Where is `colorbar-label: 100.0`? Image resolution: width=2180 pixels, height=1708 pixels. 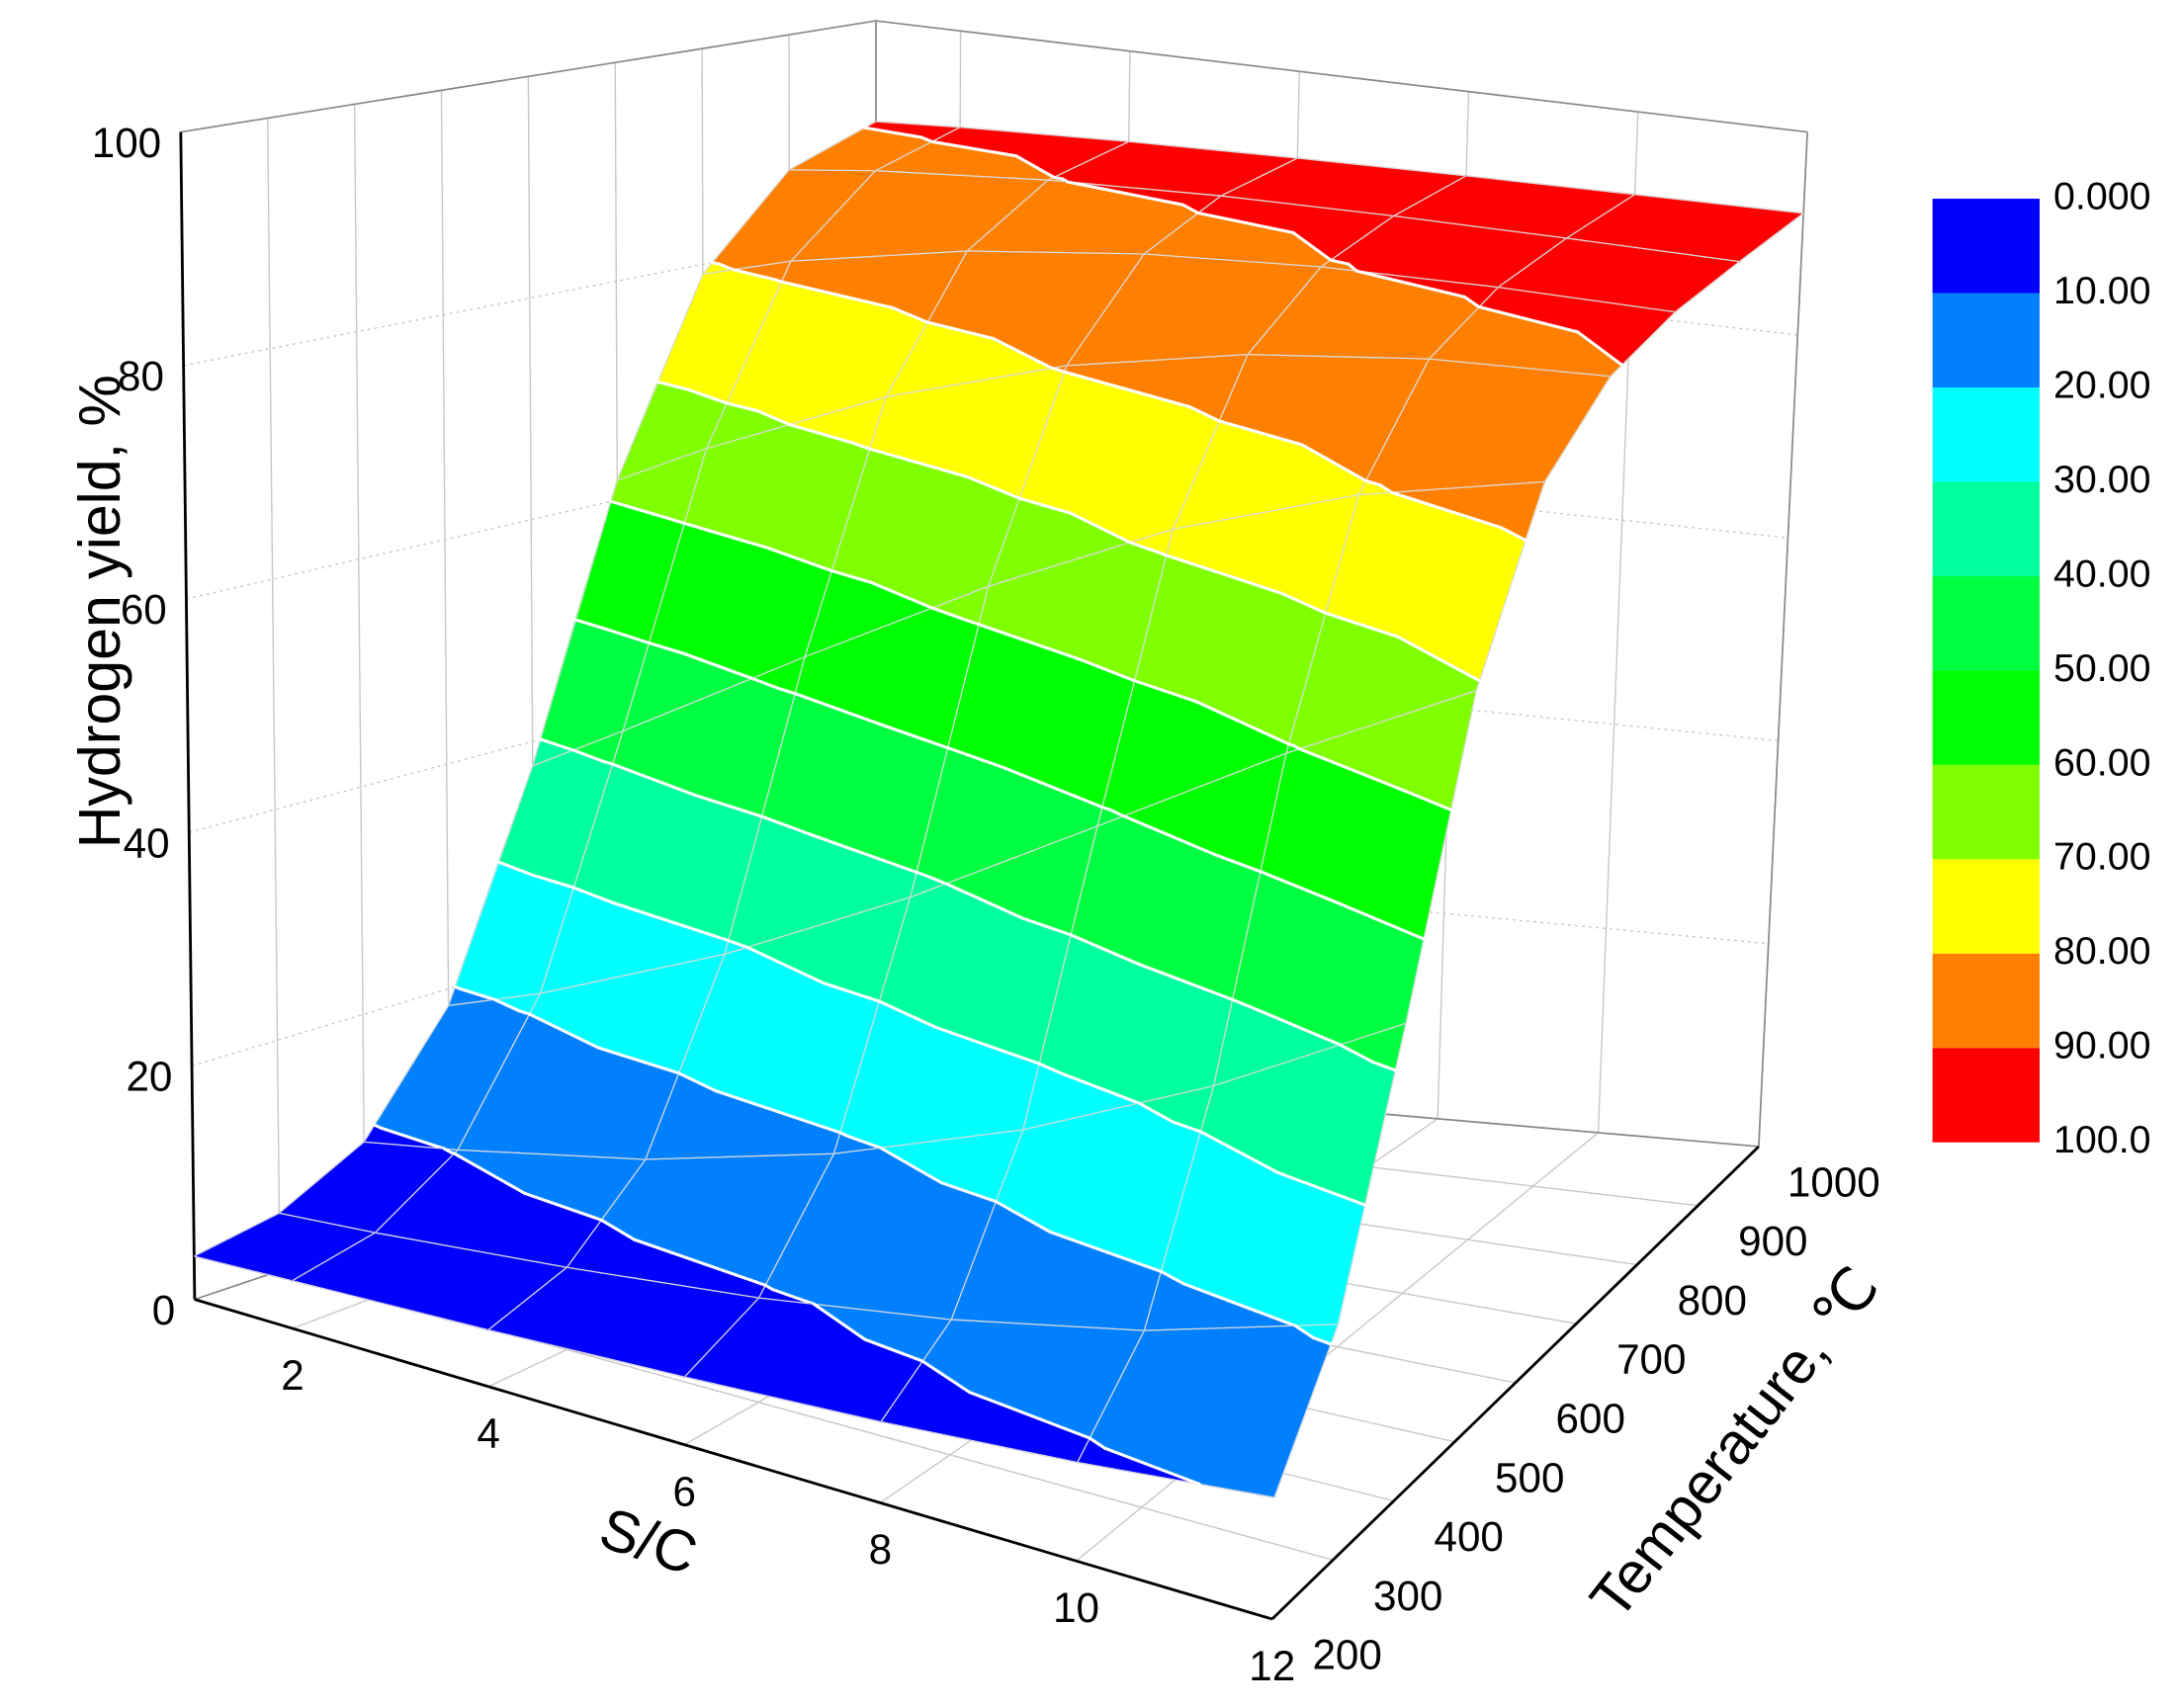
colorbar-label: 100.0 is located at coordinates (2102, 1139).